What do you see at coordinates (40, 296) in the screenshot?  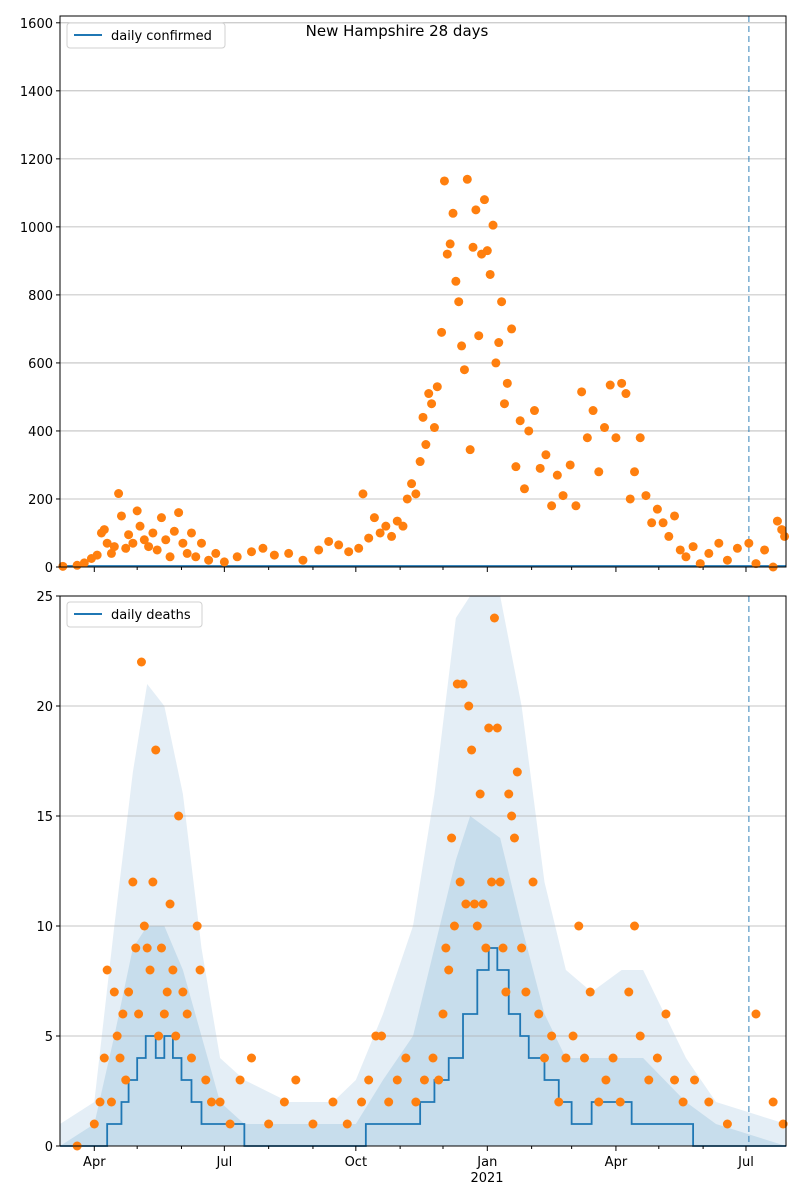 I see `y-tick-label-4: 800` at bounding box center [40, 296].